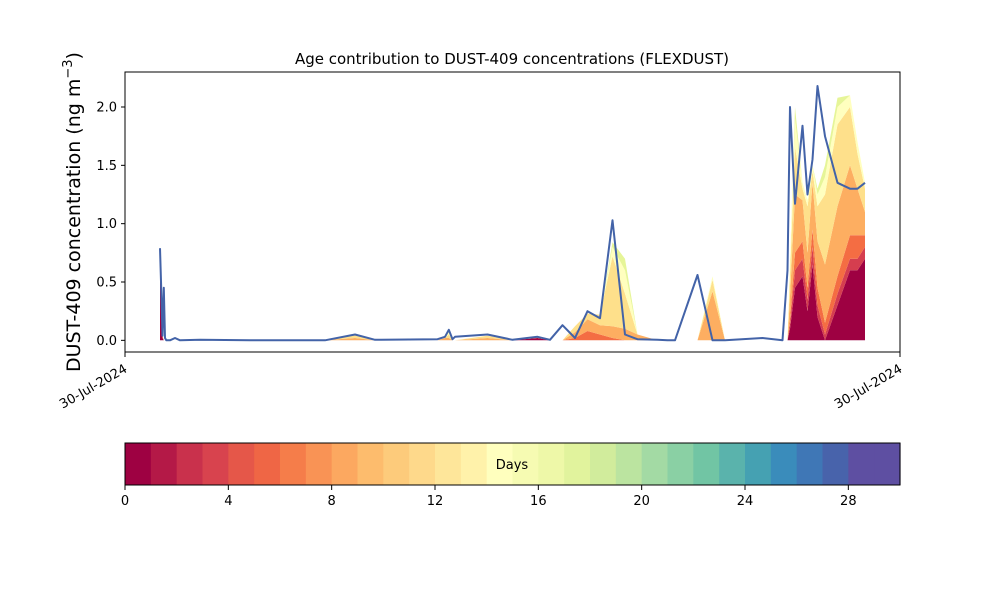 The image size is (1000, 604). What do you see at coordinates (74, 55) in the screenshot?
I see `y-axis-label-close: )` at bounding box center [74, 55].